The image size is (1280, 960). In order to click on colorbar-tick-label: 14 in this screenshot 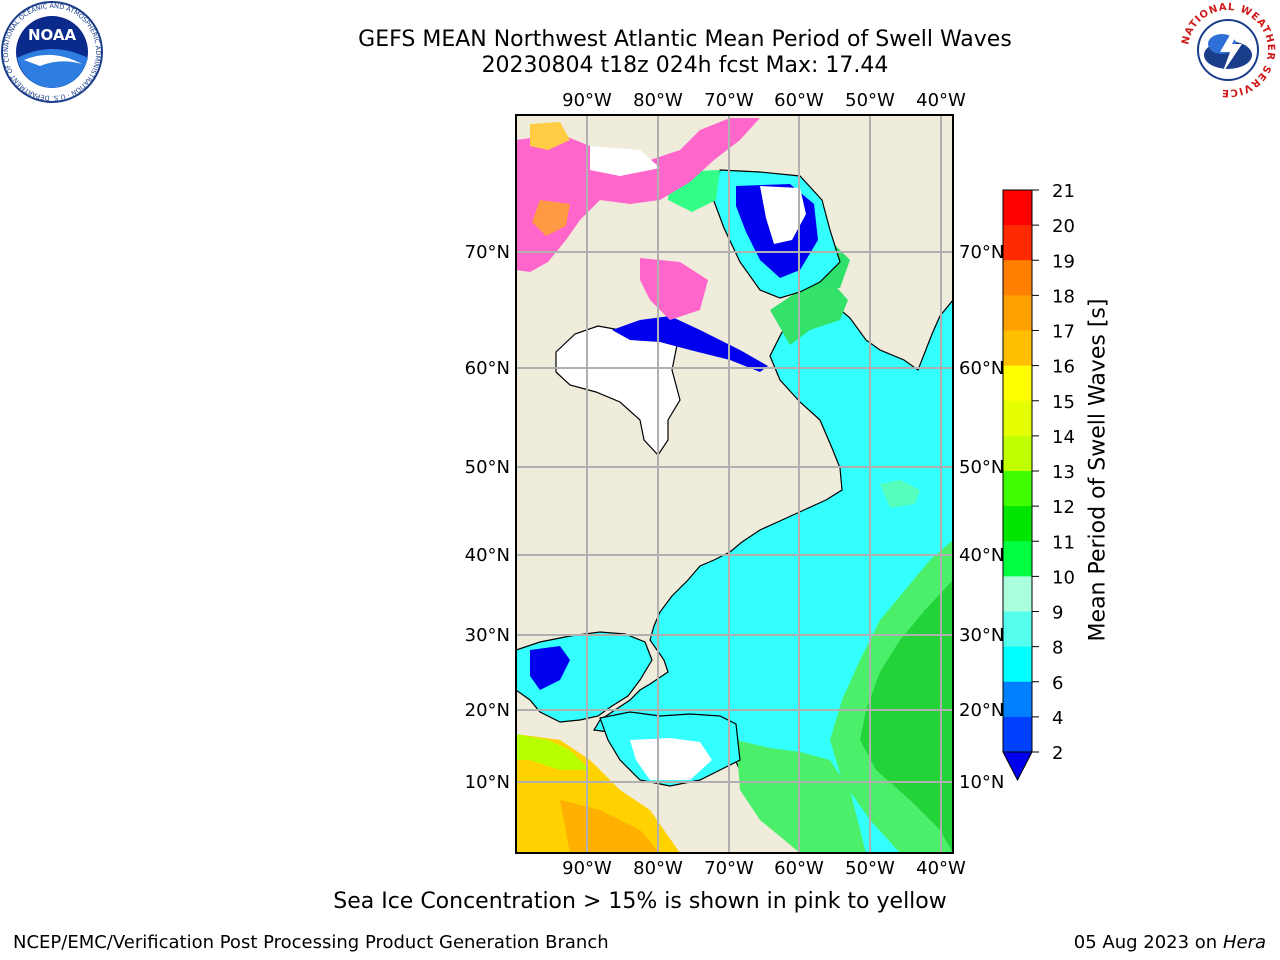, I will do `click(1063, 437)`.